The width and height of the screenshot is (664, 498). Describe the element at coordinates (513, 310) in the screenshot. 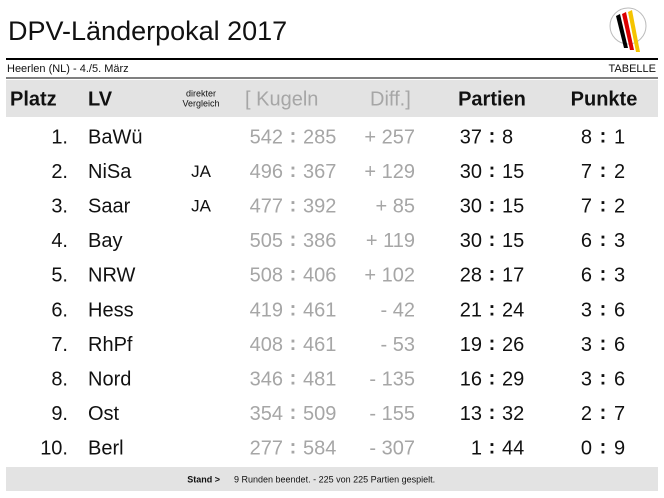

I see `partien-right: 24` at that location.